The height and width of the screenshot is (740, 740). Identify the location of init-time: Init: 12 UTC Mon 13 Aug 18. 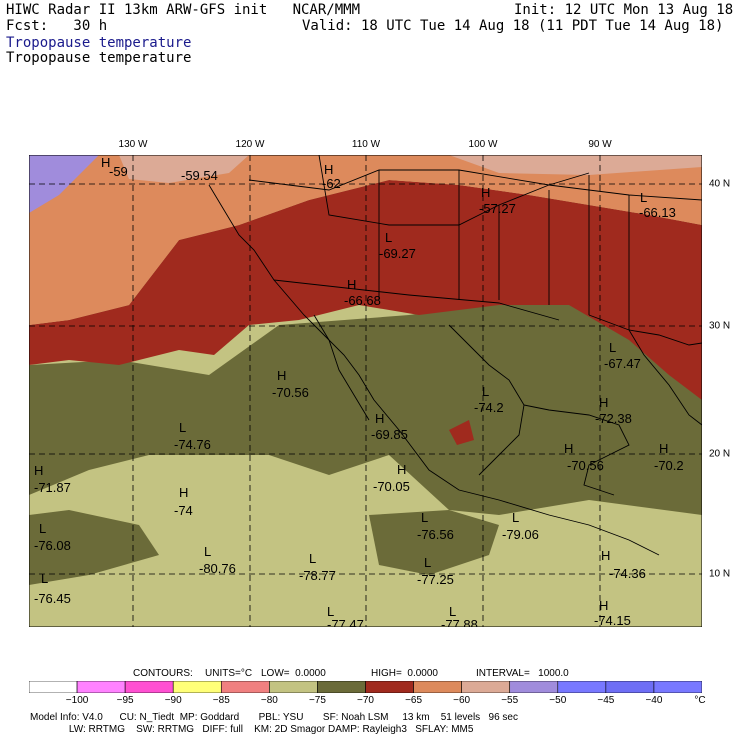
(624, 10).